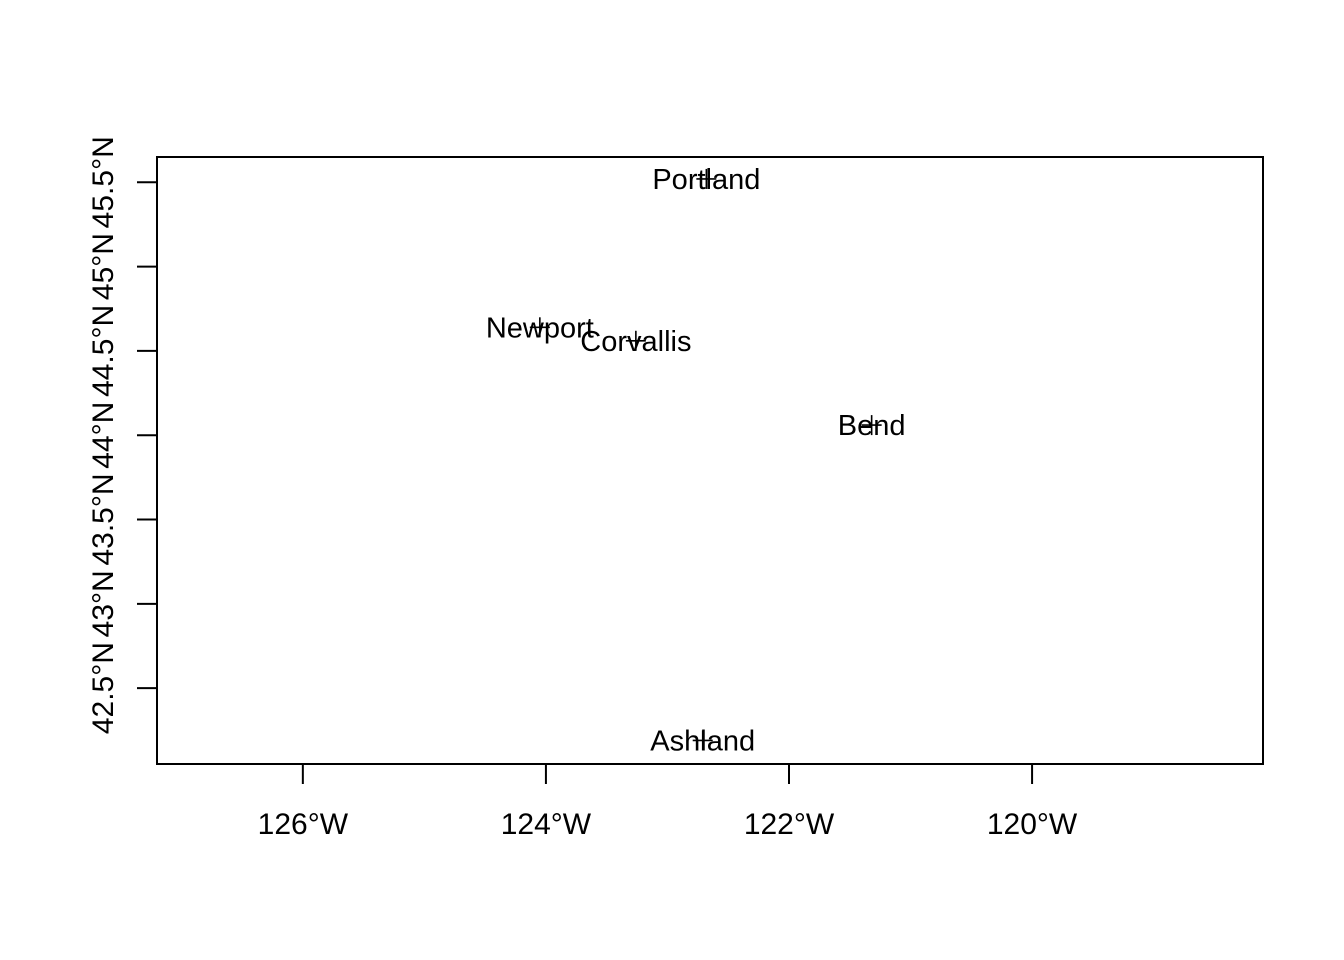 Image resolution: width=1344 pixels, height=960 pixels. What do you see at coordinates (103, 603) in the screenshot?
I see `y-tick-label: 43°N` at bounding box center [103, 603].